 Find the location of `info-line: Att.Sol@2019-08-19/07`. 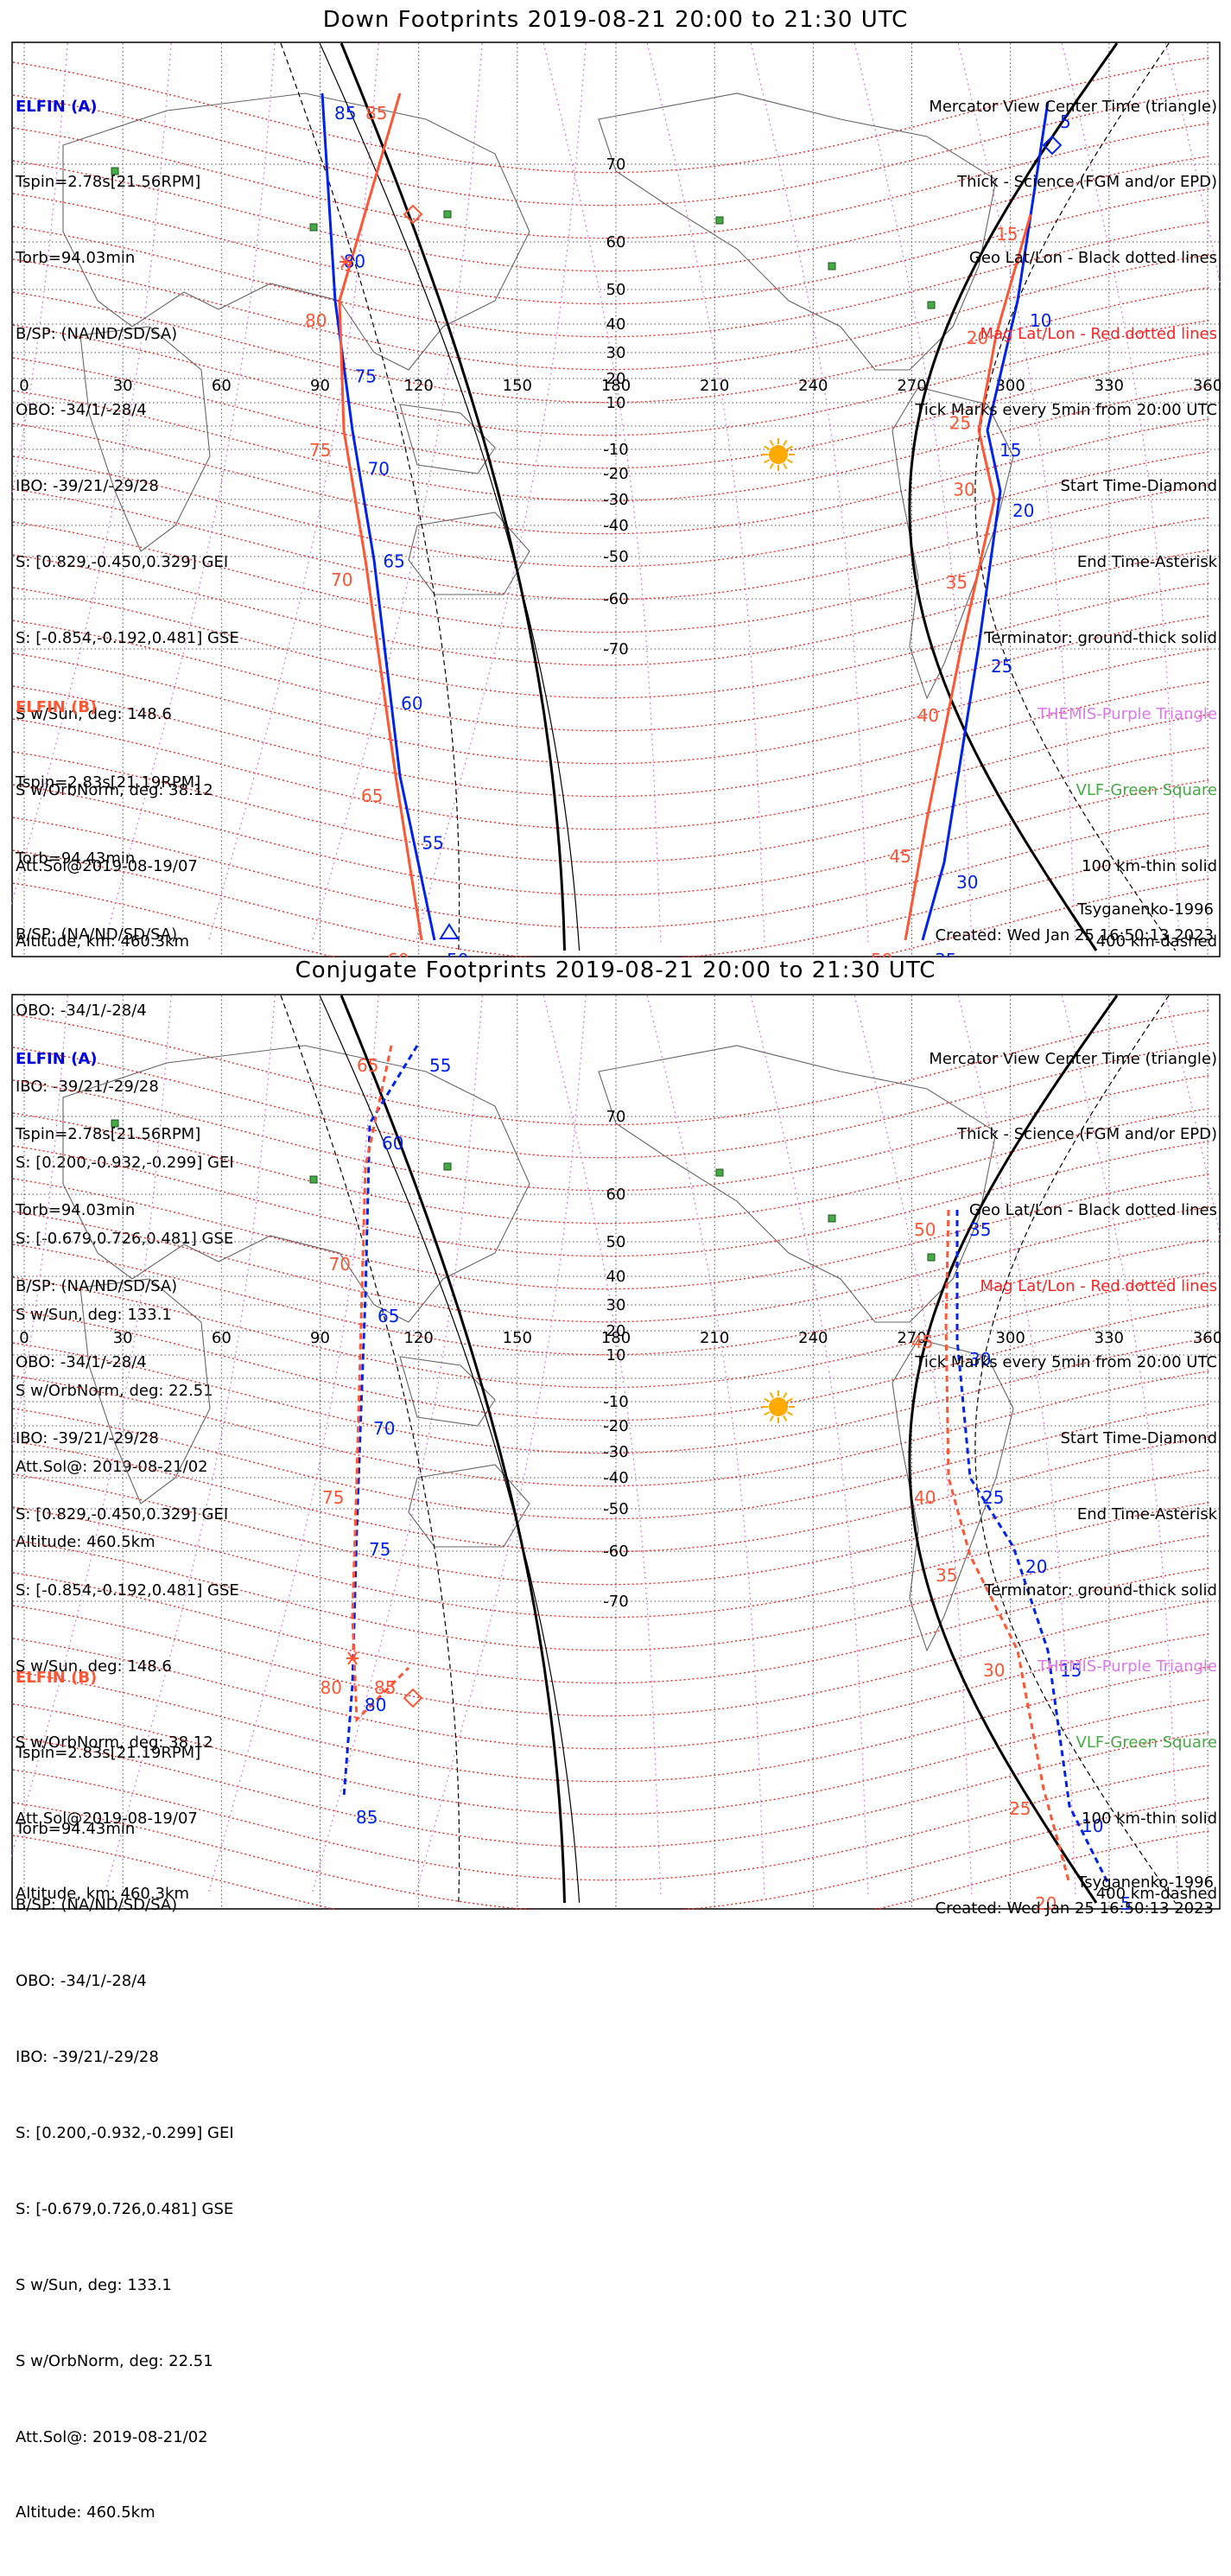

info-line: Att.Sol@2019-08-19/07 is located at coordinates (107, 1819).